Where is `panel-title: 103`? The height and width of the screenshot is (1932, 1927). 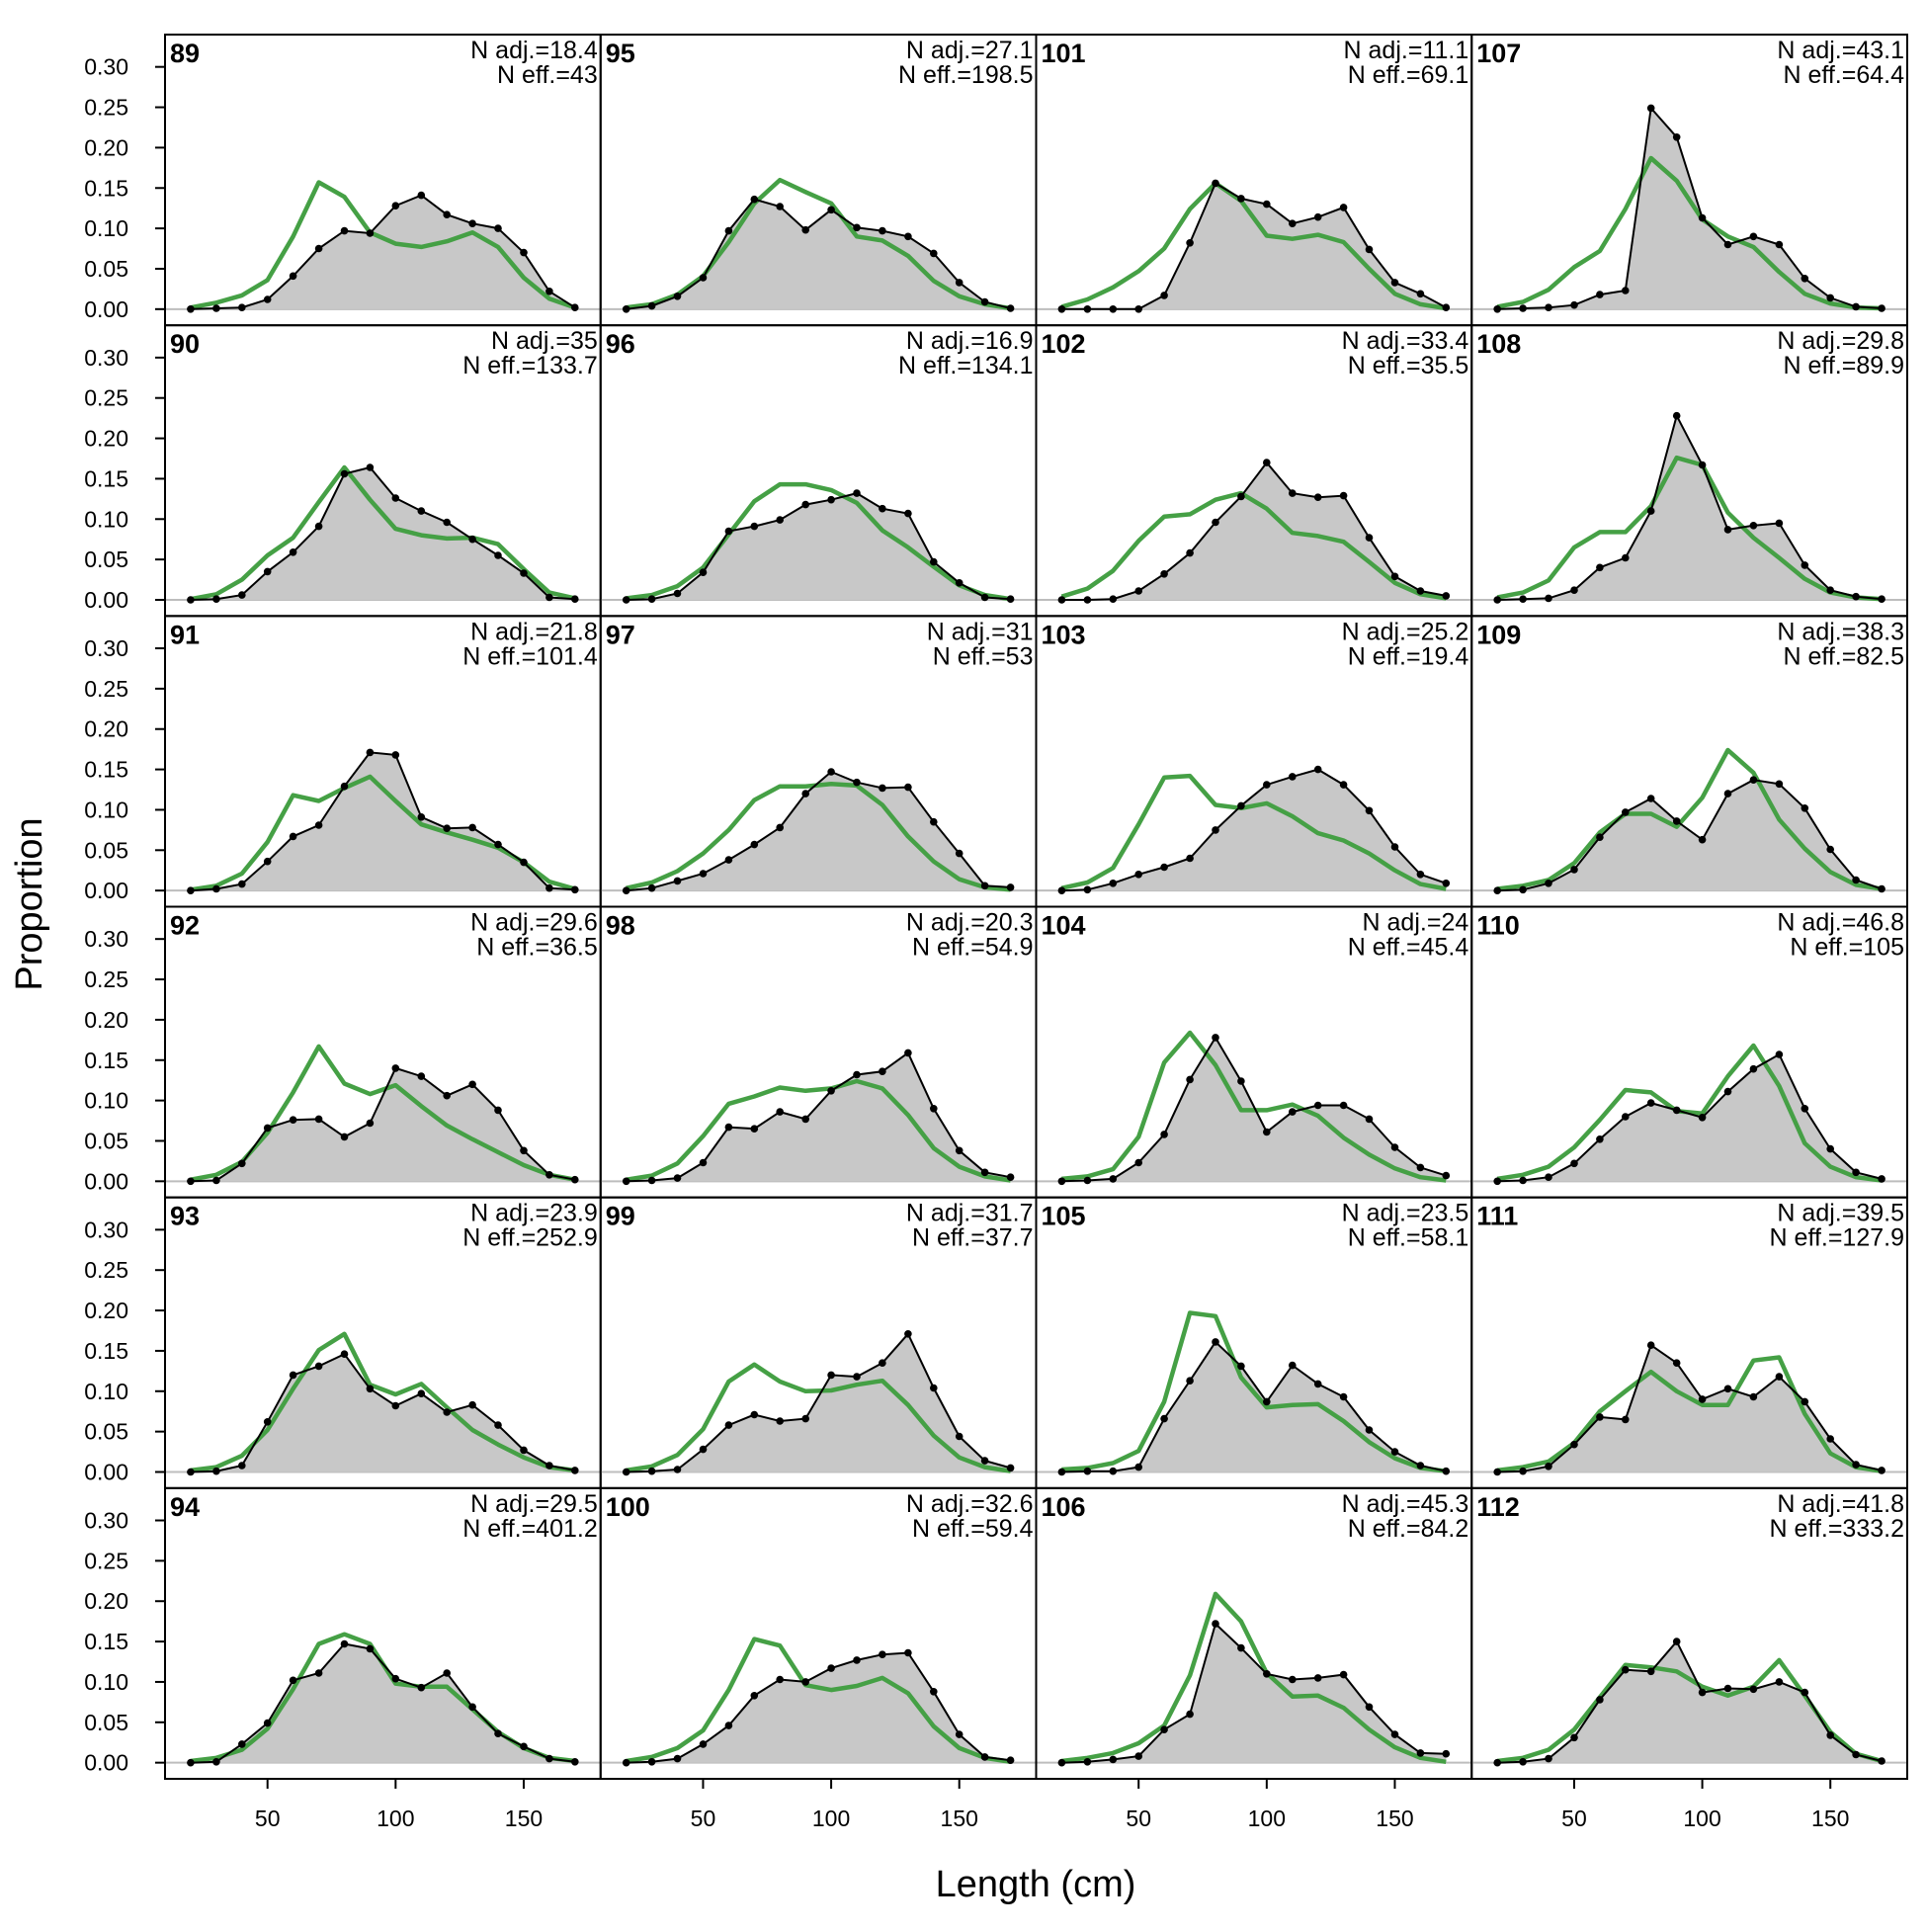
panel-title: 103 is located at coordinates (1064, 634).